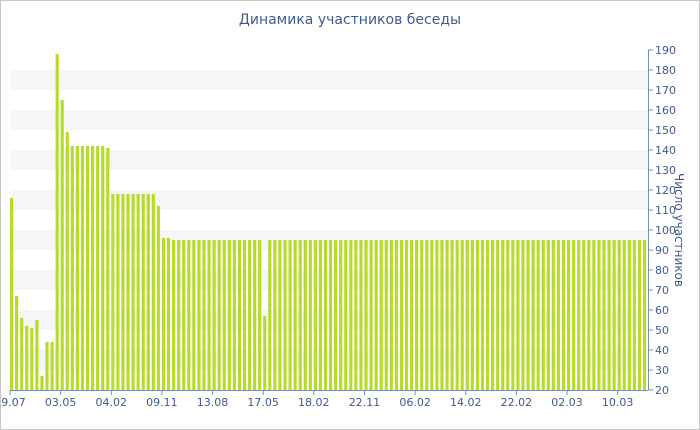 This screenshot has width=700, height=430. I want to click on y-tick-label: 50, so click(662, 330).